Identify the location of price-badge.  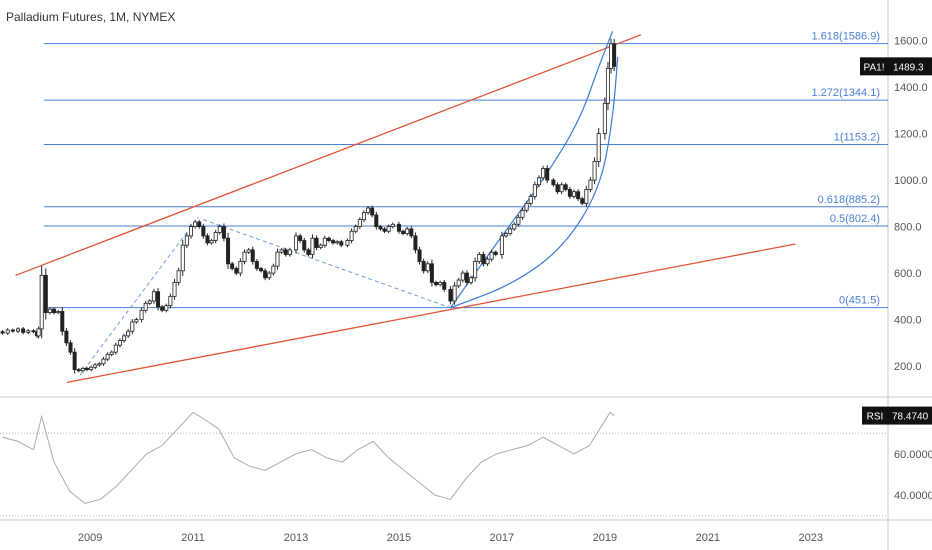
(910, 66).